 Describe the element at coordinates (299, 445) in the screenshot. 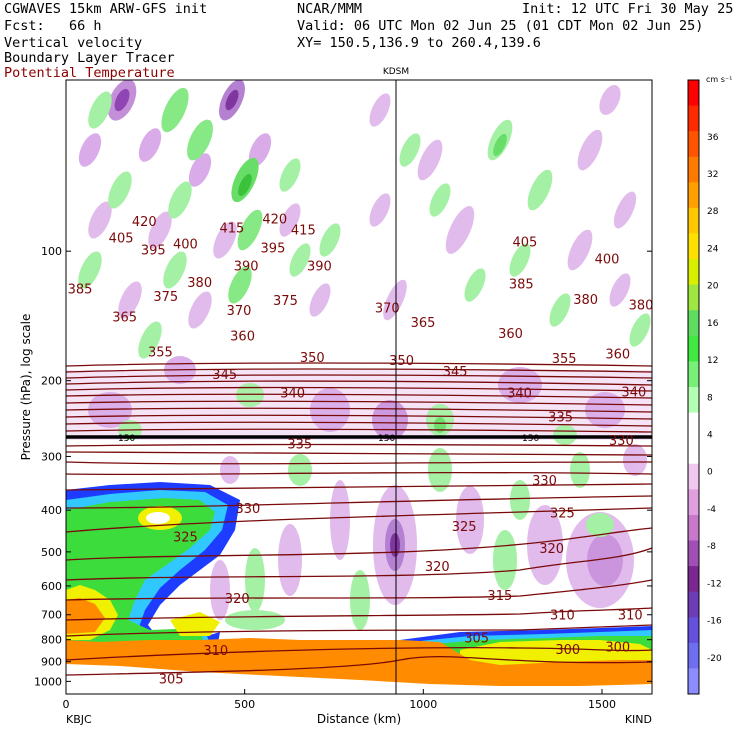

I see `theta-label: 335` at that location.